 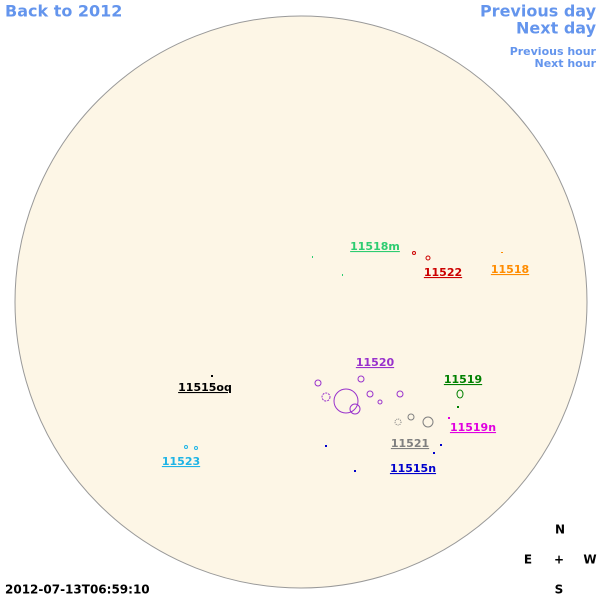 What do you see at coordinates (559, 590) in the screenshot?
I see `compass-south: S` at bounding box center [559, 590].